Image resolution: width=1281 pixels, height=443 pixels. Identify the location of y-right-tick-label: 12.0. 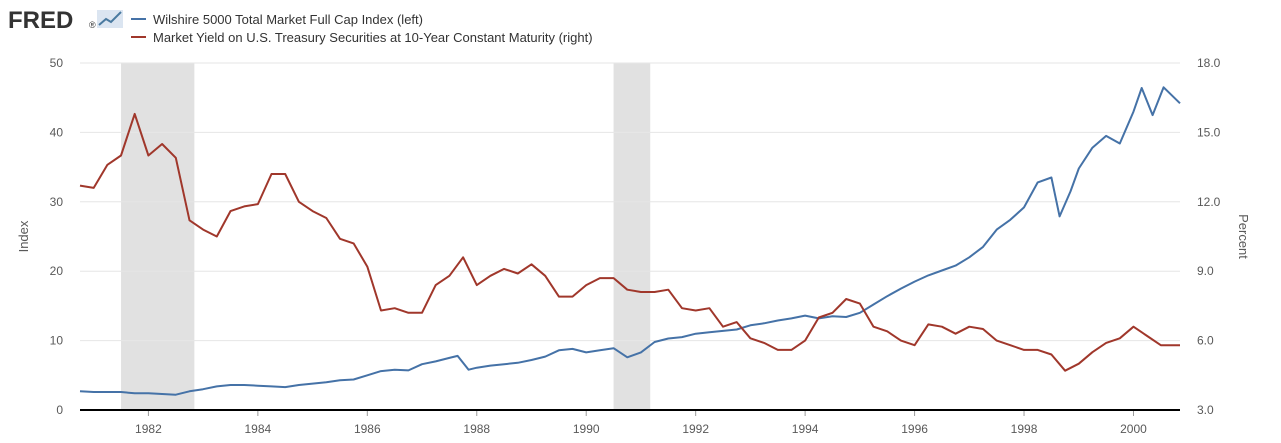
(1209, 202).